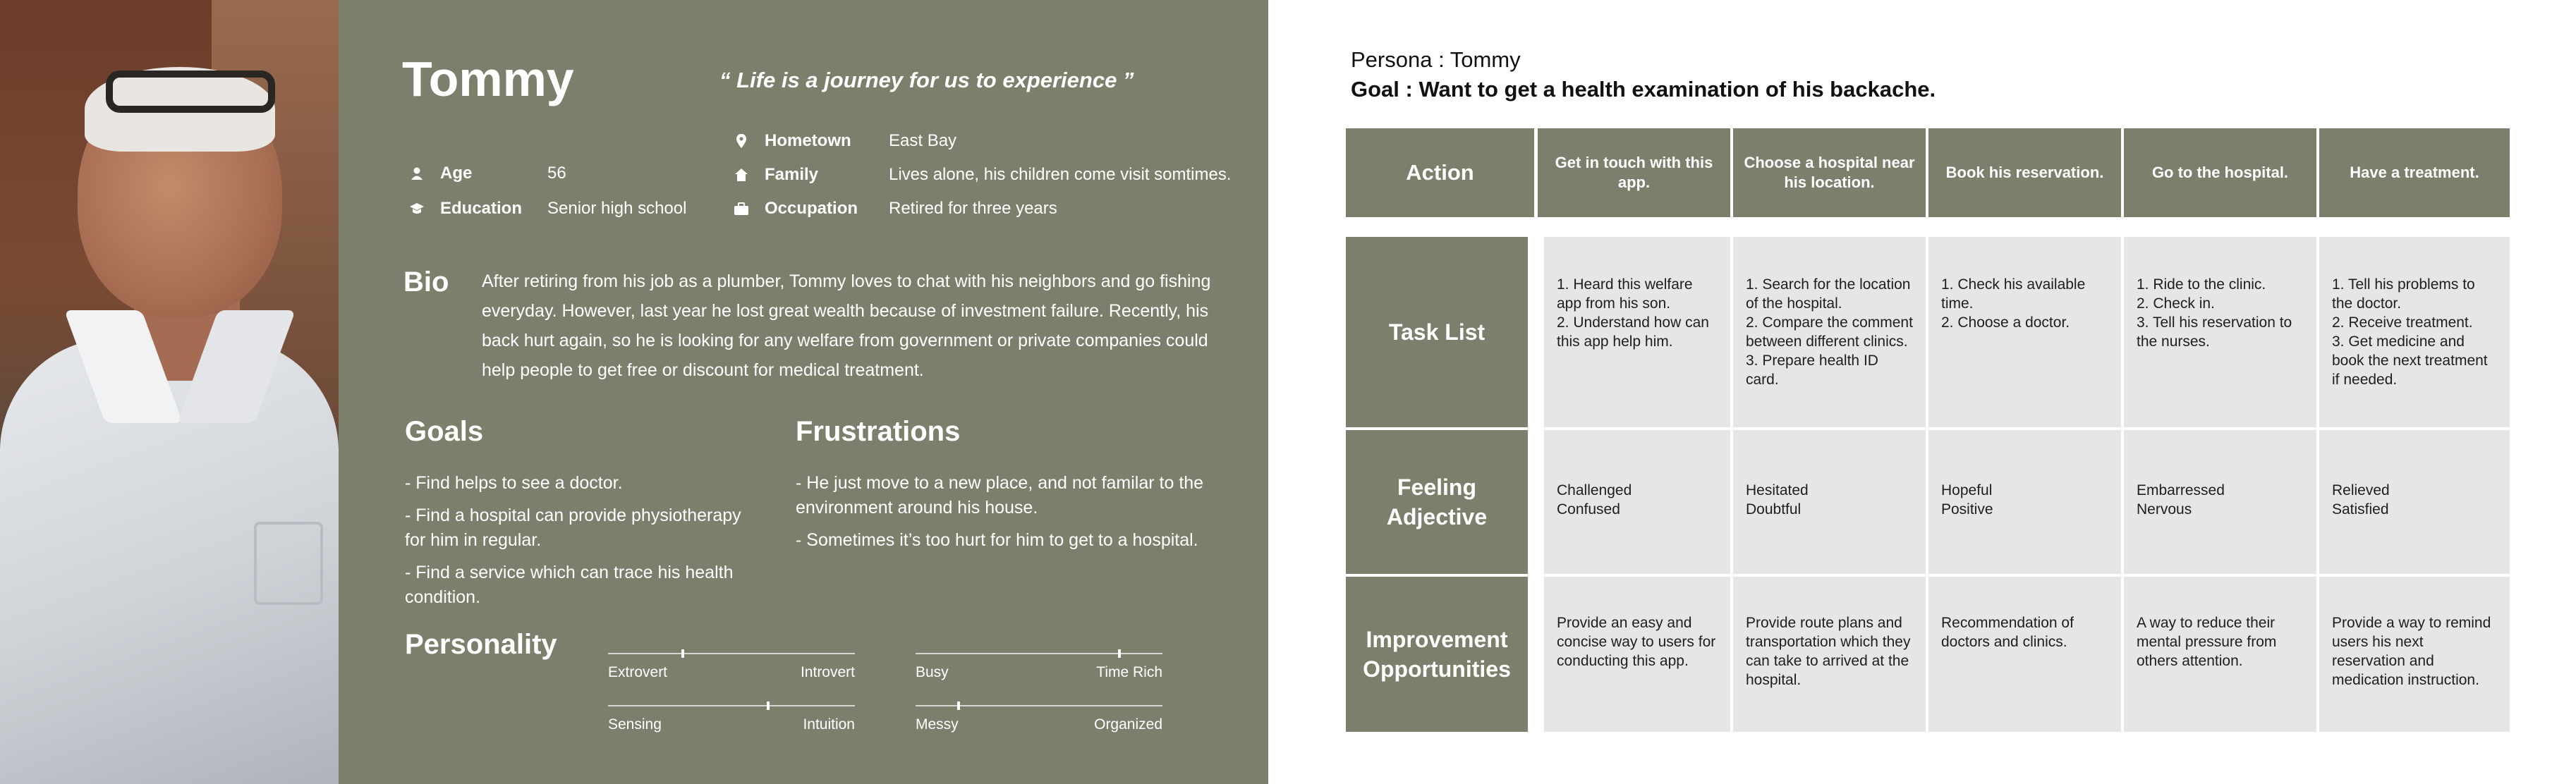 This screenshot has height=784, width=2576. I want to click on age-label: Age, so click(456, 173).